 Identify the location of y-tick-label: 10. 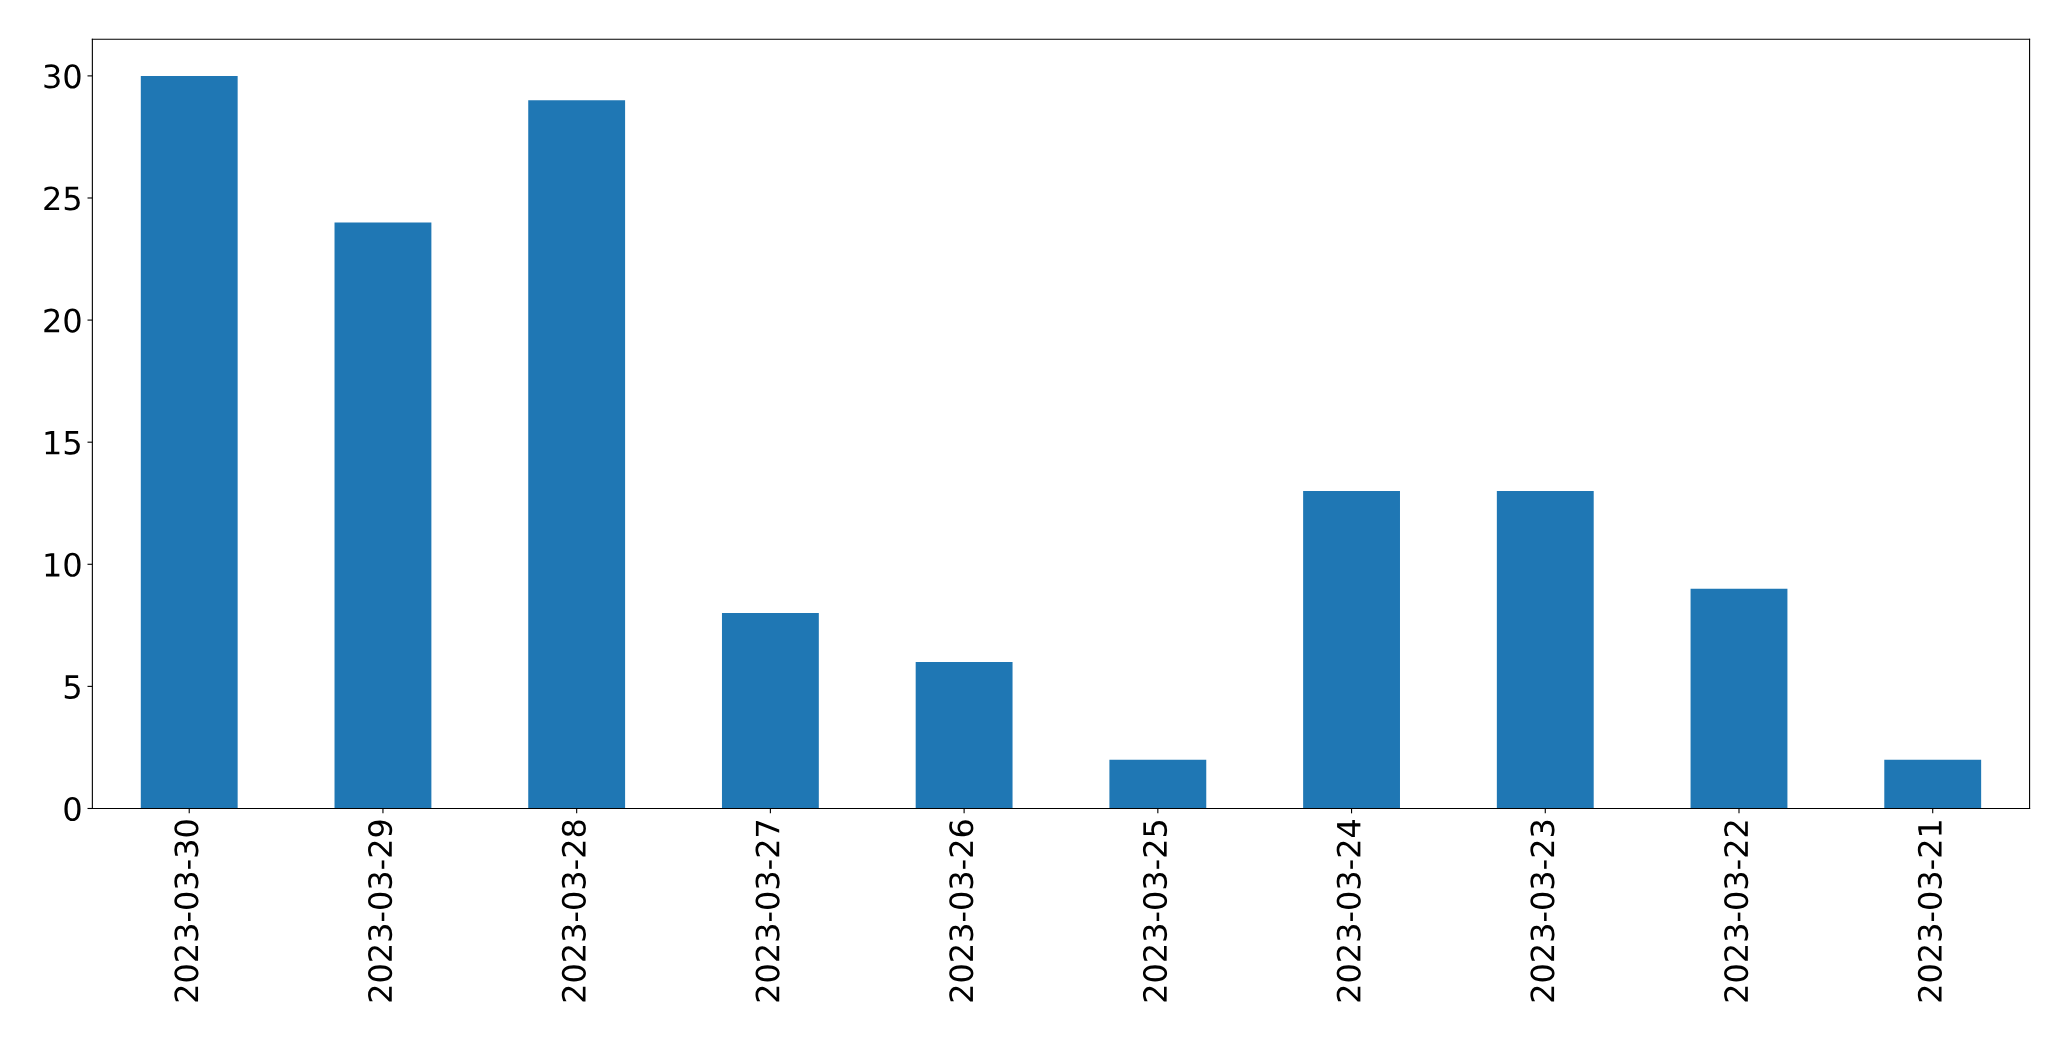
(63, 564).